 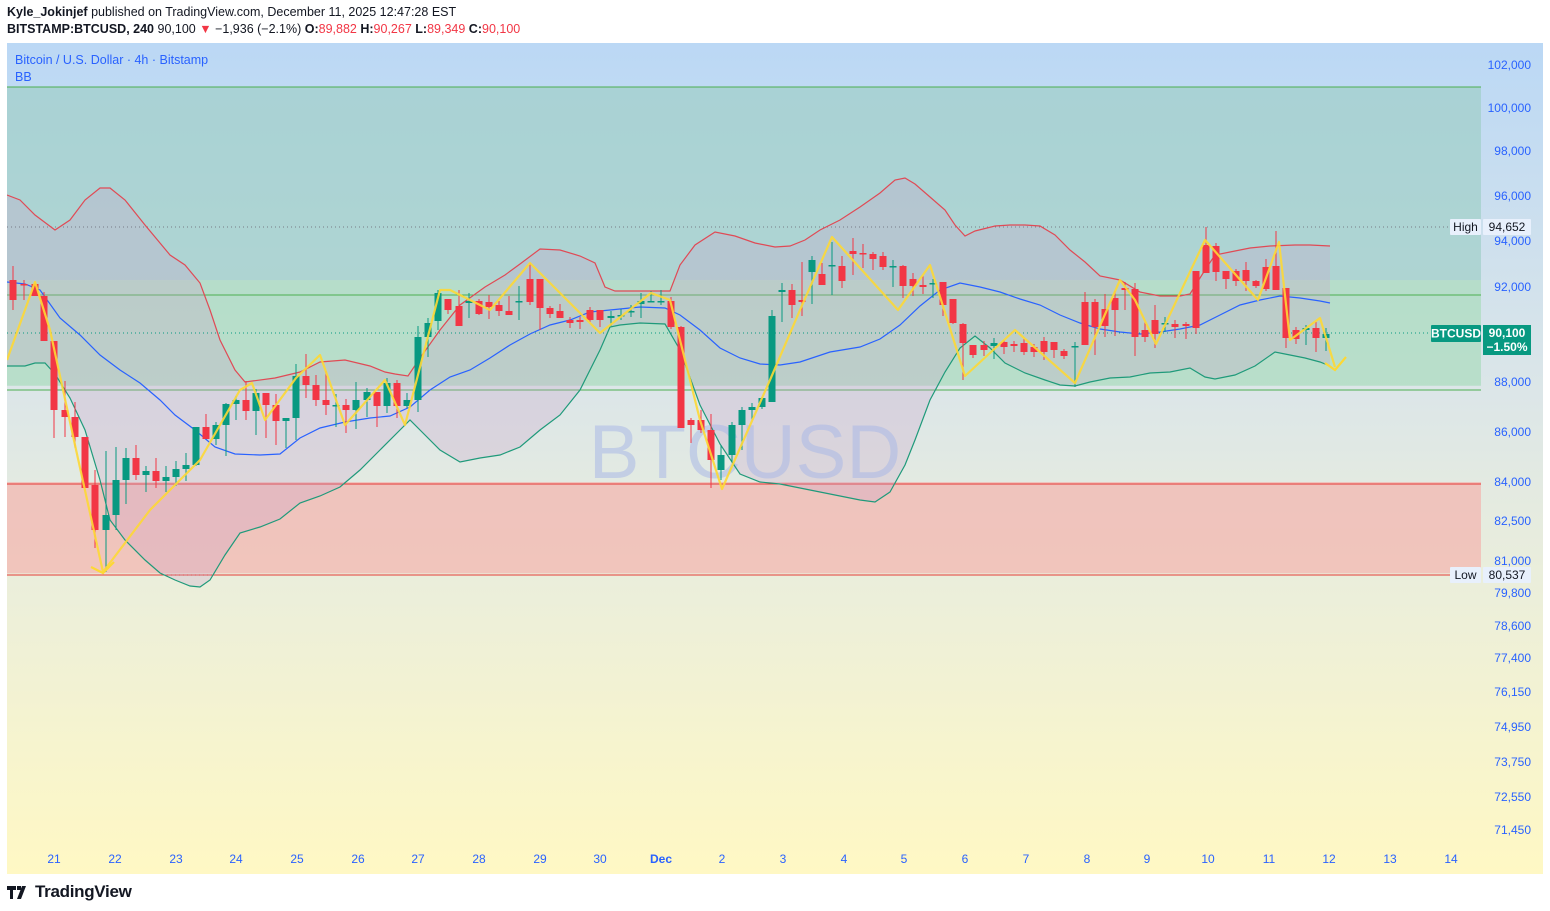 I want to click on x-axis-tick: 14, so click(x=1451, y=859).